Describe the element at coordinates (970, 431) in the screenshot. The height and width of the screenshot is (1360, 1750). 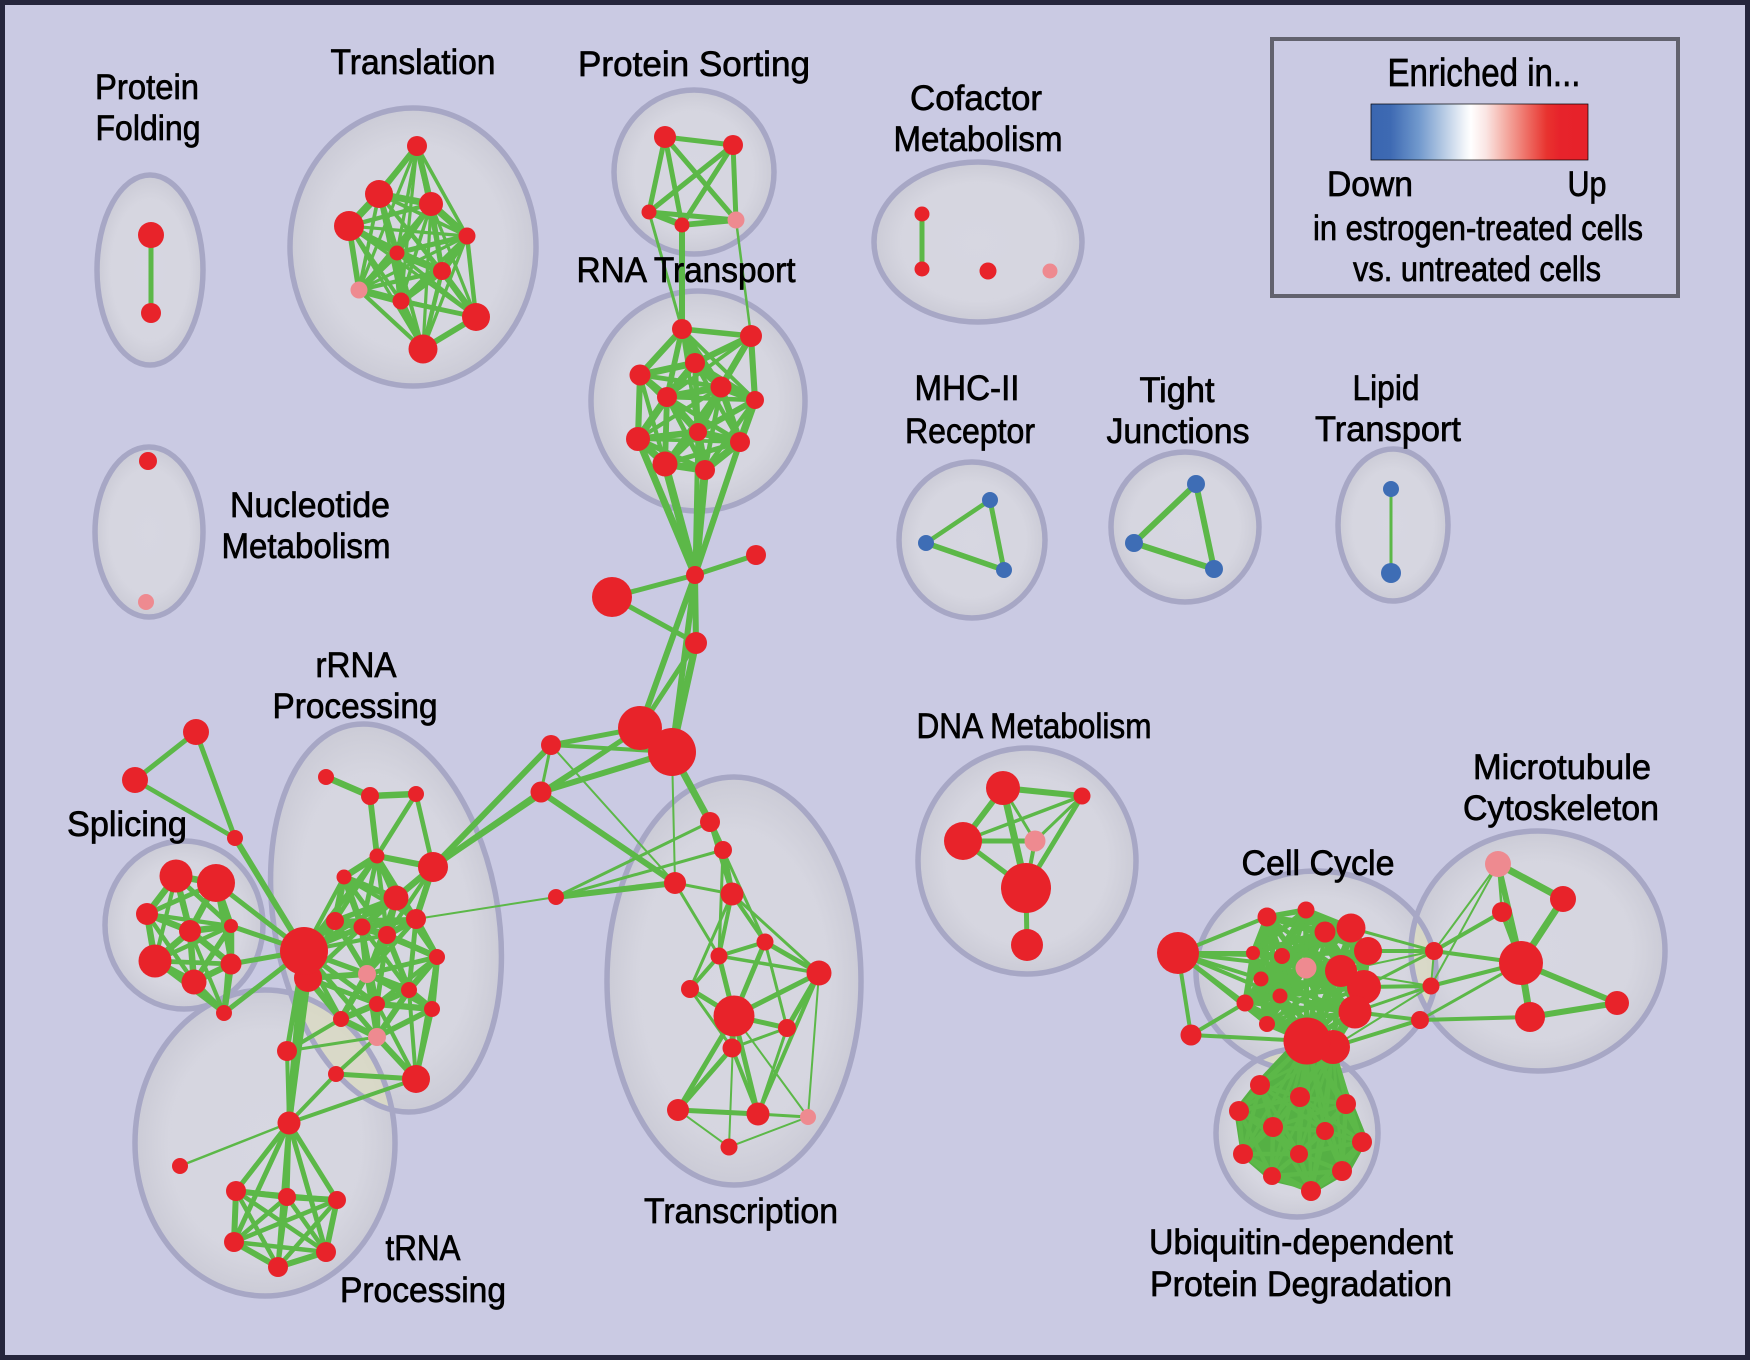
I see `svg-text: Receptor` at that location.